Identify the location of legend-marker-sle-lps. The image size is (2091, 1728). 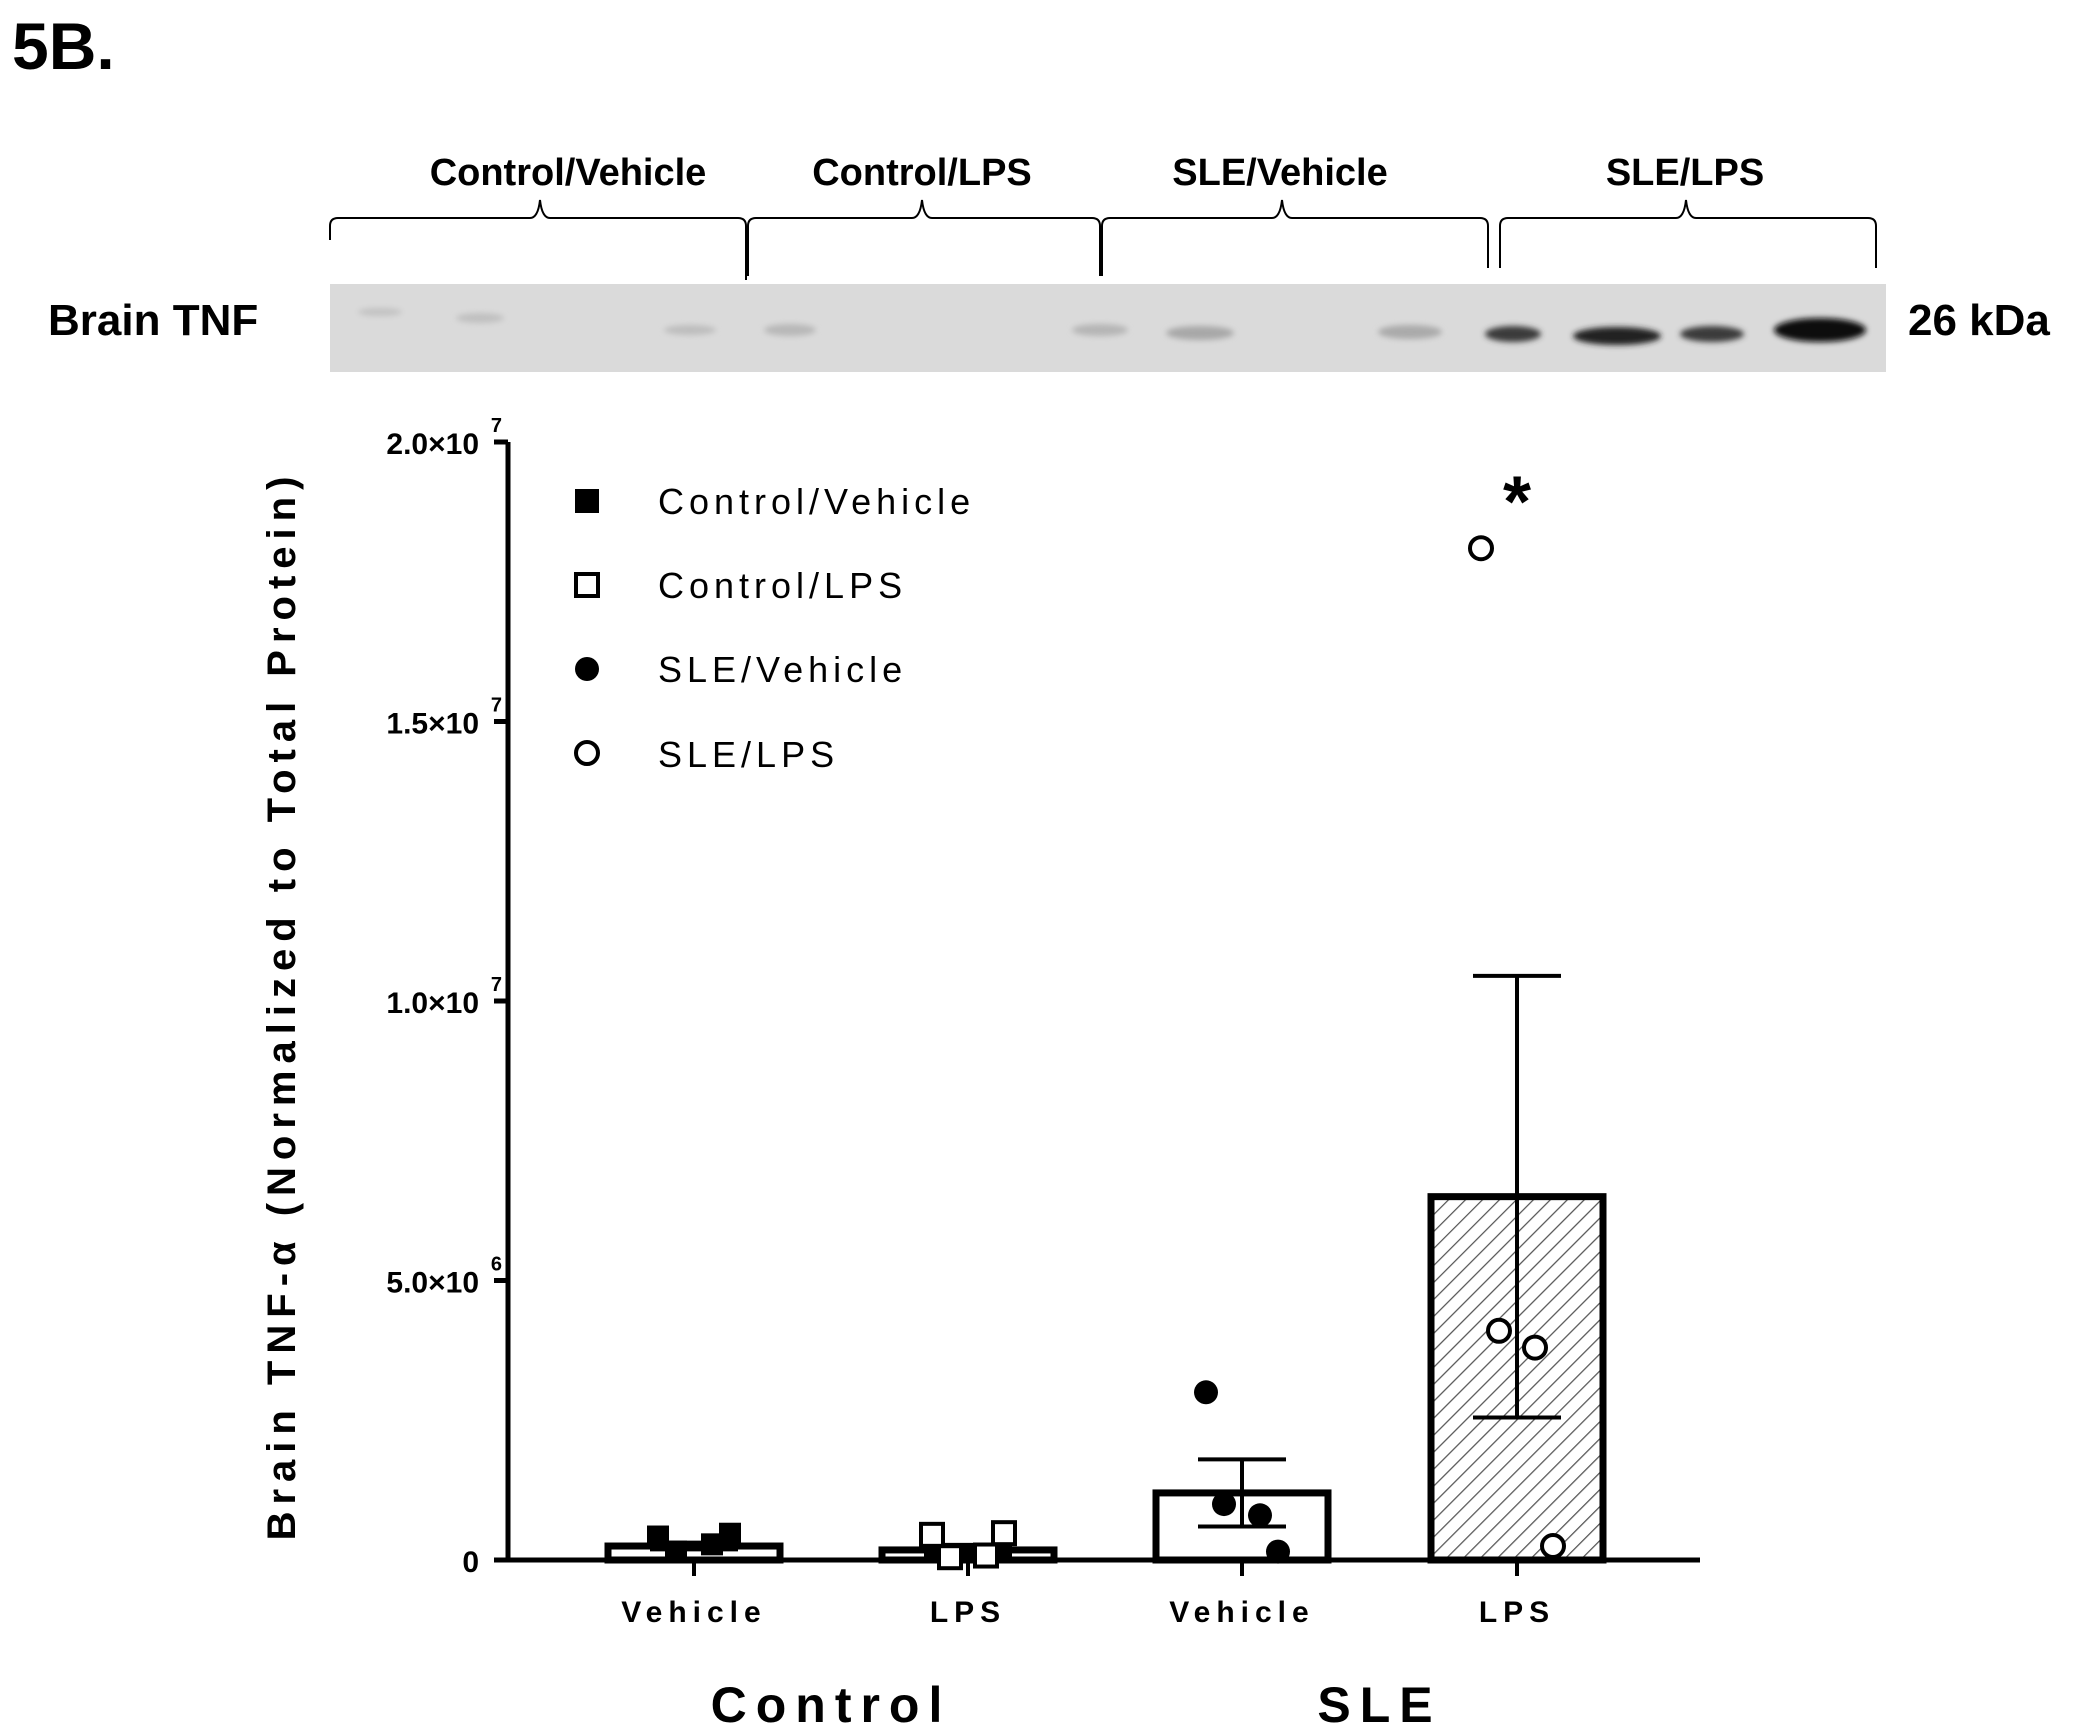
(587, 753).